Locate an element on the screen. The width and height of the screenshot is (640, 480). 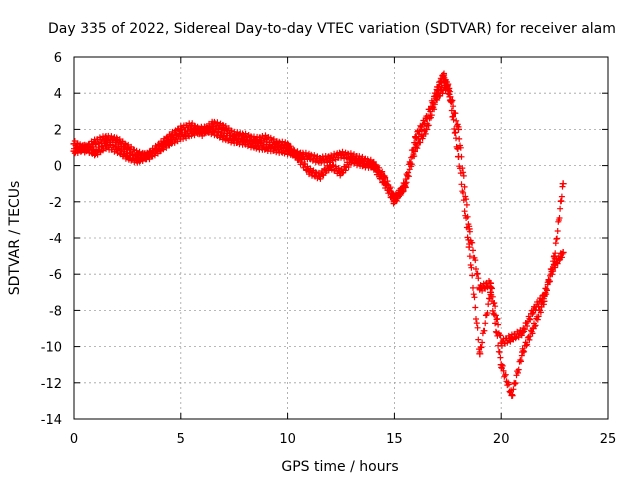
x-tick-label: 0 is located at coordinates (74, 439).